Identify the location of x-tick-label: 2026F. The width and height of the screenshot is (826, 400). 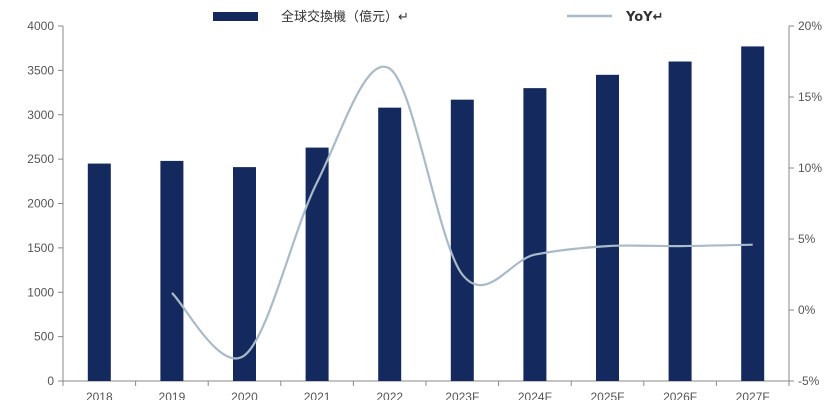
(680, 395).